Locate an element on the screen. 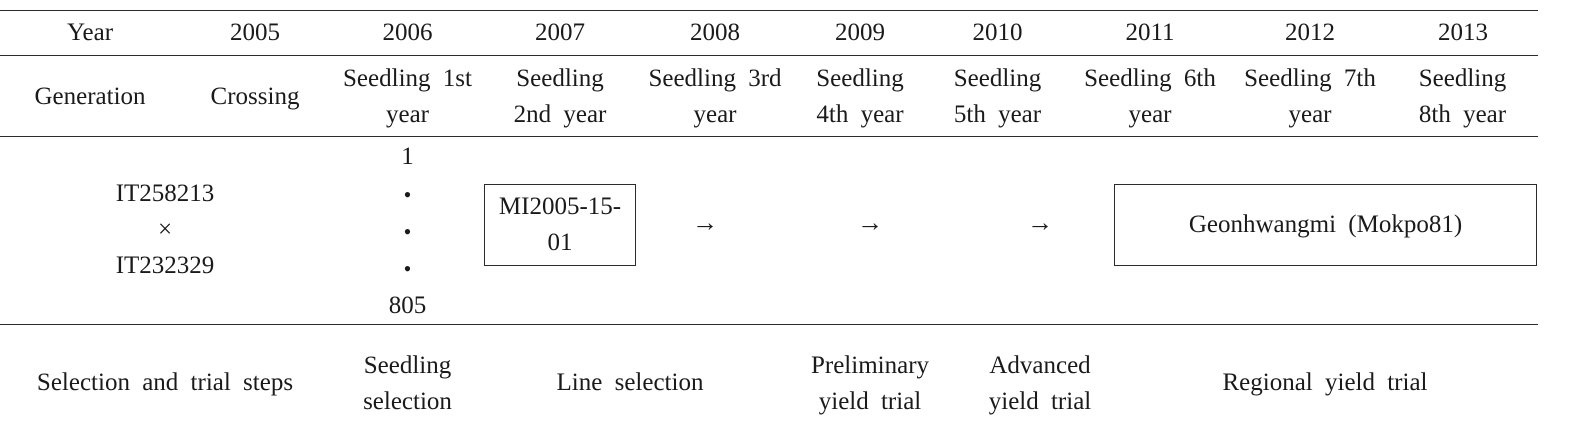  selected-line-name-2: 01 is located at coordinates (560, 242).